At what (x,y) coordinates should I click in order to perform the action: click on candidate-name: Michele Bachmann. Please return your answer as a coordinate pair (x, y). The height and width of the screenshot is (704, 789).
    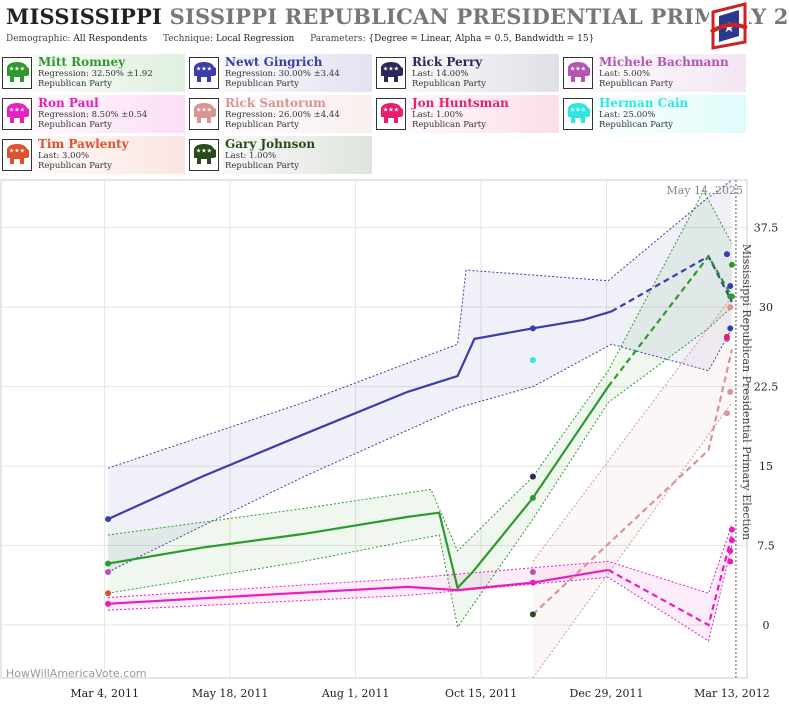
    Looking at the image, I should click on (664, 62).